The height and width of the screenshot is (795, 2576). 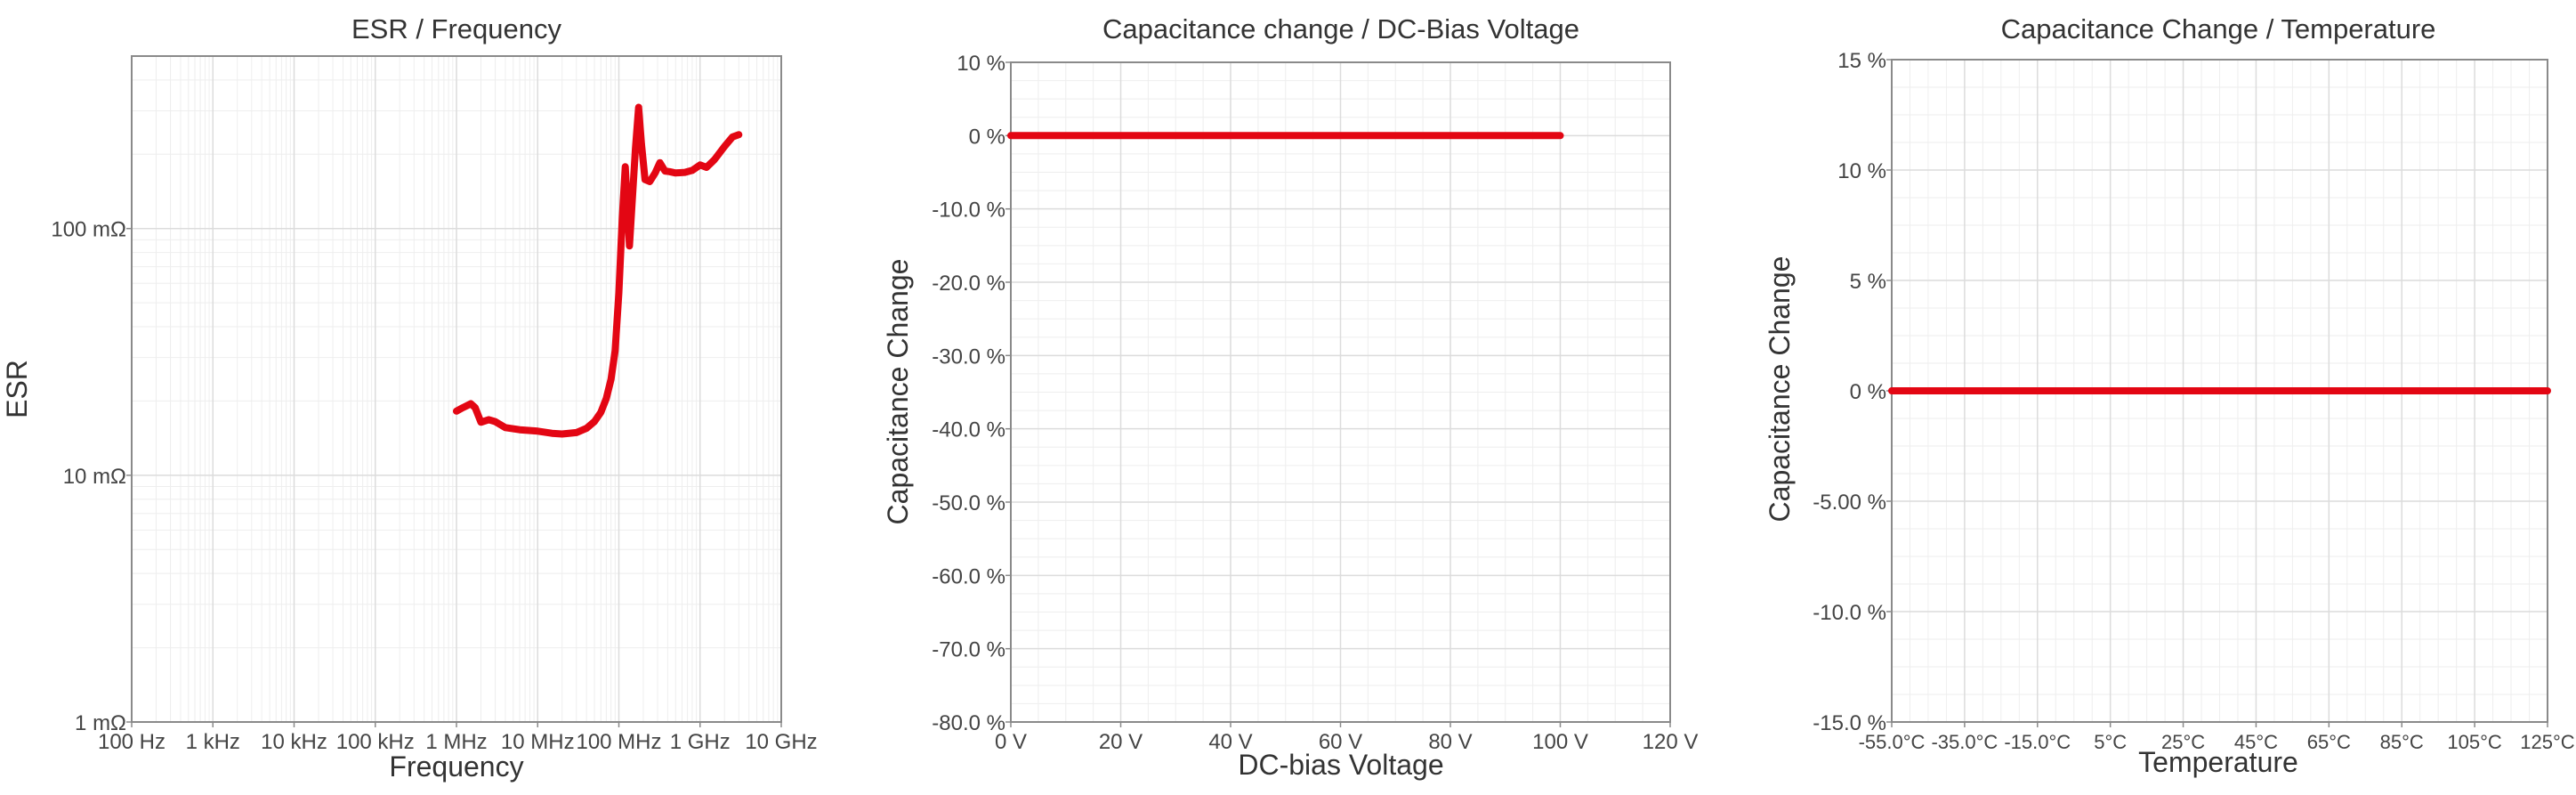 What do you see at coordinates (1849, 723) in the screenshot?
I see `y-tick-label: -15.0 %` at bounding box center [1849, 723].